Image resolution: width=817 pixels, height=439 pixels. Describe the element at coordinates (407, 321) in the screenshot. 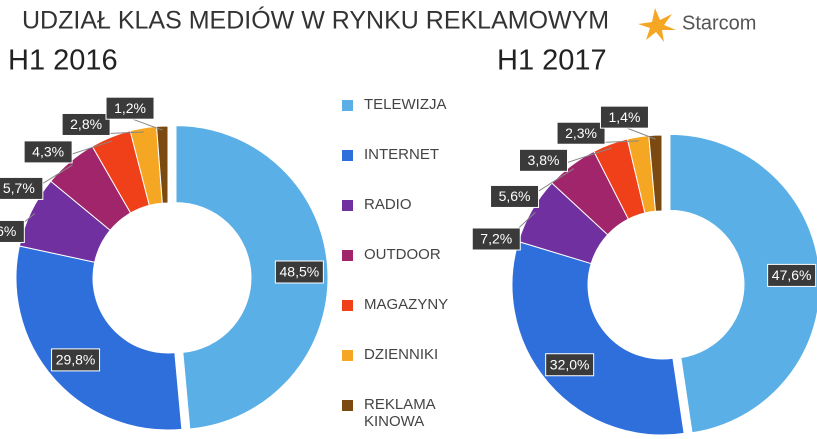

I see `legend-item: MAGAZYNY` at that location.